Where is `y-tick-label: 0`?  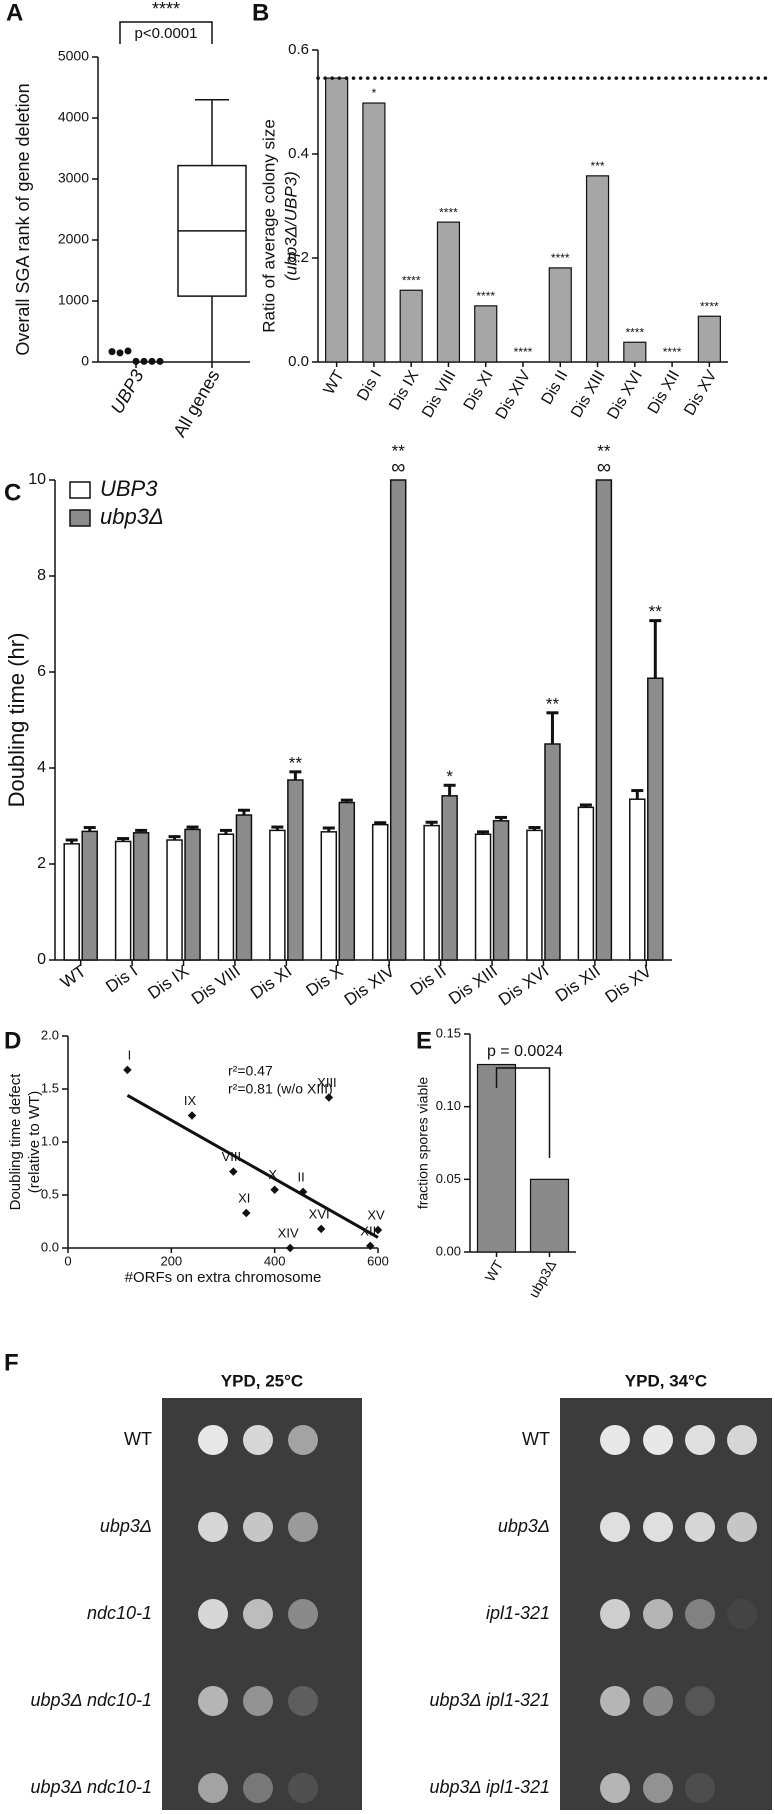
y-tick-label: 0 is located at coordinates (85, 361).